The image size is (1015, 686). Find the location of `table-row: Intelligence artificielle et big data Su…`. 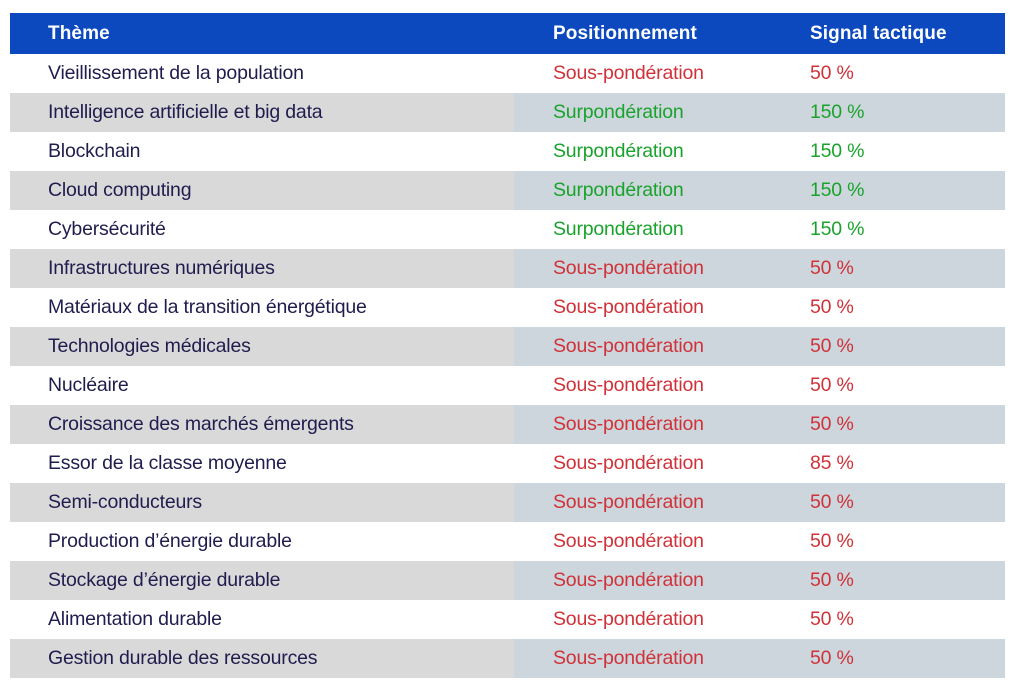

table-row: Intelligence artificielle et big data Su… is located at coordinates (507, 112).